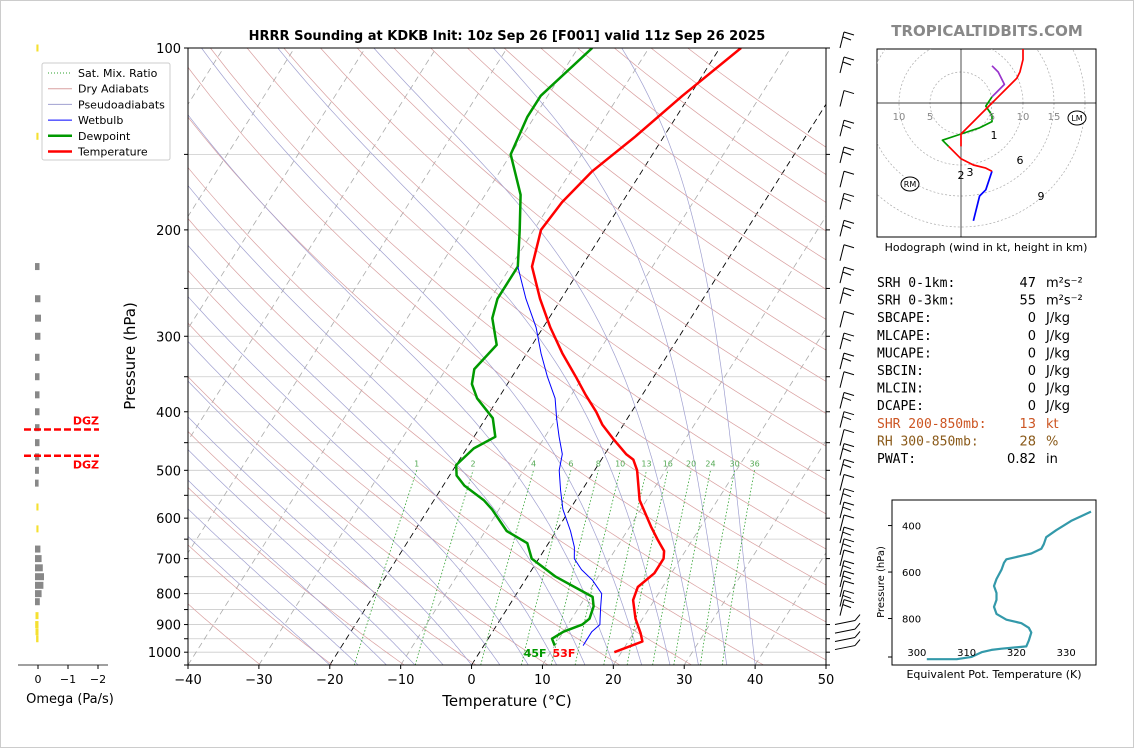  Describe the element at coordinates (620, 463) in the screenshot. I see `mixing-ratio-label: 10` at that location.